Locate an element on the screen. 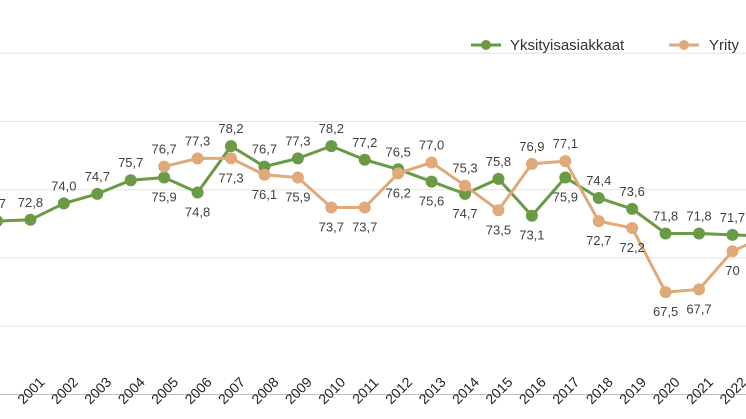 The height and width of the screenshot is (419, 746). point-series-1-2000 is located at coordinates (1, 221).